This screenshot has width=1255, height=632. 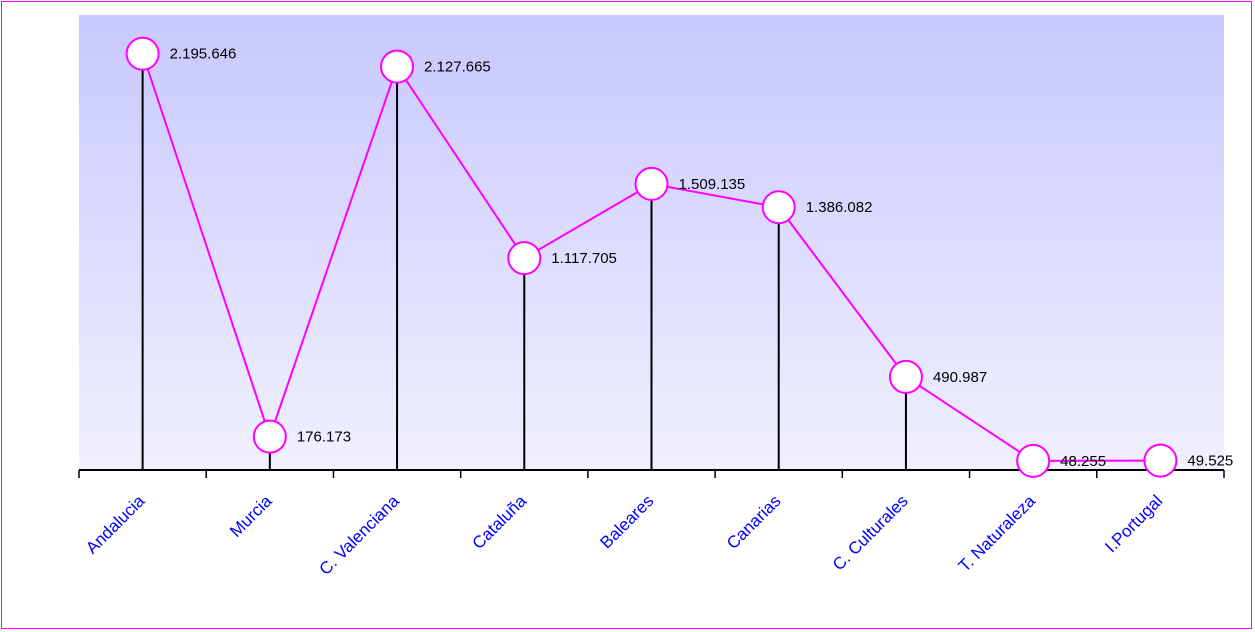 What do you see at coordinates (960, 377) in the screenshot?
I see `data-label: 490.987` at bounding box center [960, 377].